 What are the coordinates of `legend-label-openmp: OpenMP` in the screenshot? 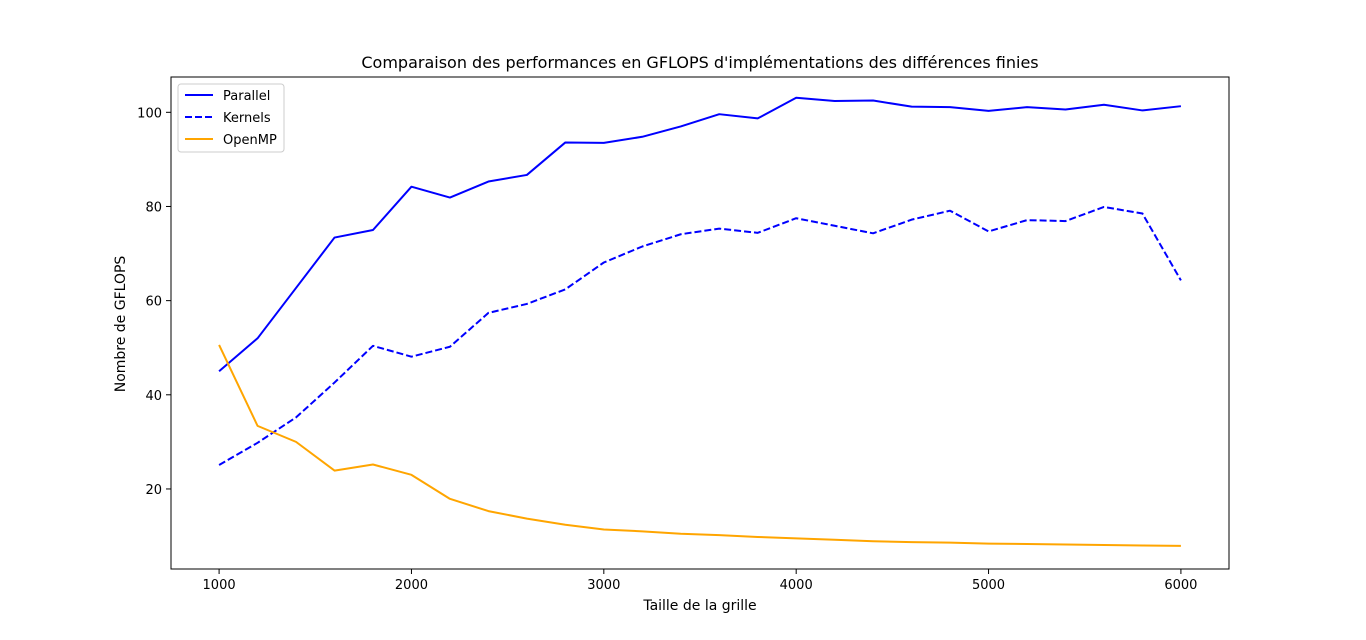 It's located at (250, 140).